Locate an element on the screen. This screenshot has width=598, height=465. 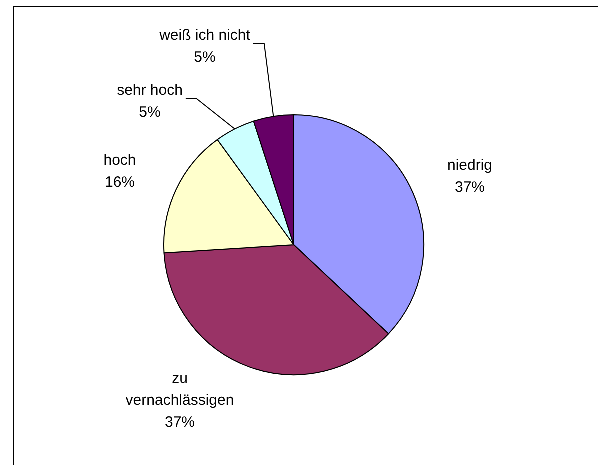
data-label: 16% is located at coordinates (120, 182).